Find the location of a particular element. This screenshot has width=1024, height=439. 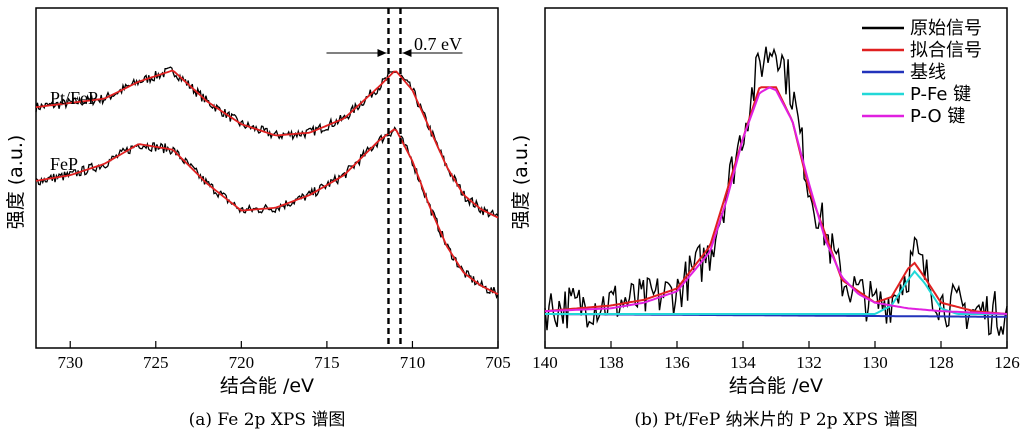

panel-b-xtick-label-5: 130 is located at coordinates (875, 362).